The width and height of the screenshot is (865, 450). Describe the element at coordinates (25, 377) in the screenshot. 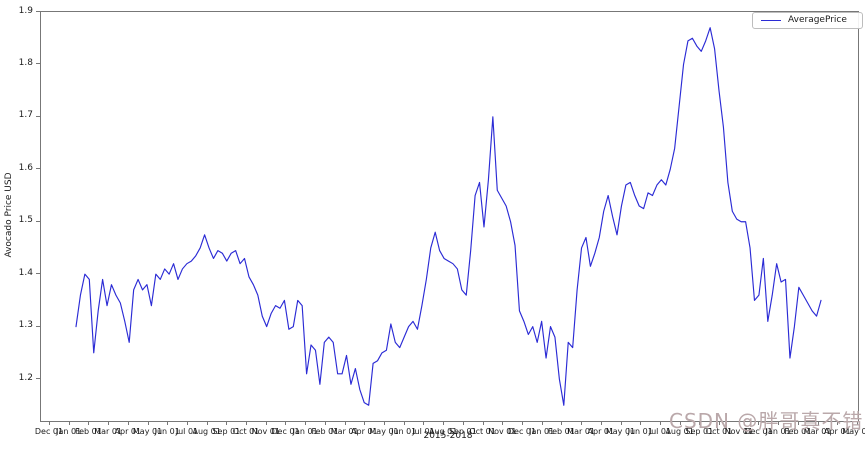

I see `y-tick-label: 1.2` at that location.